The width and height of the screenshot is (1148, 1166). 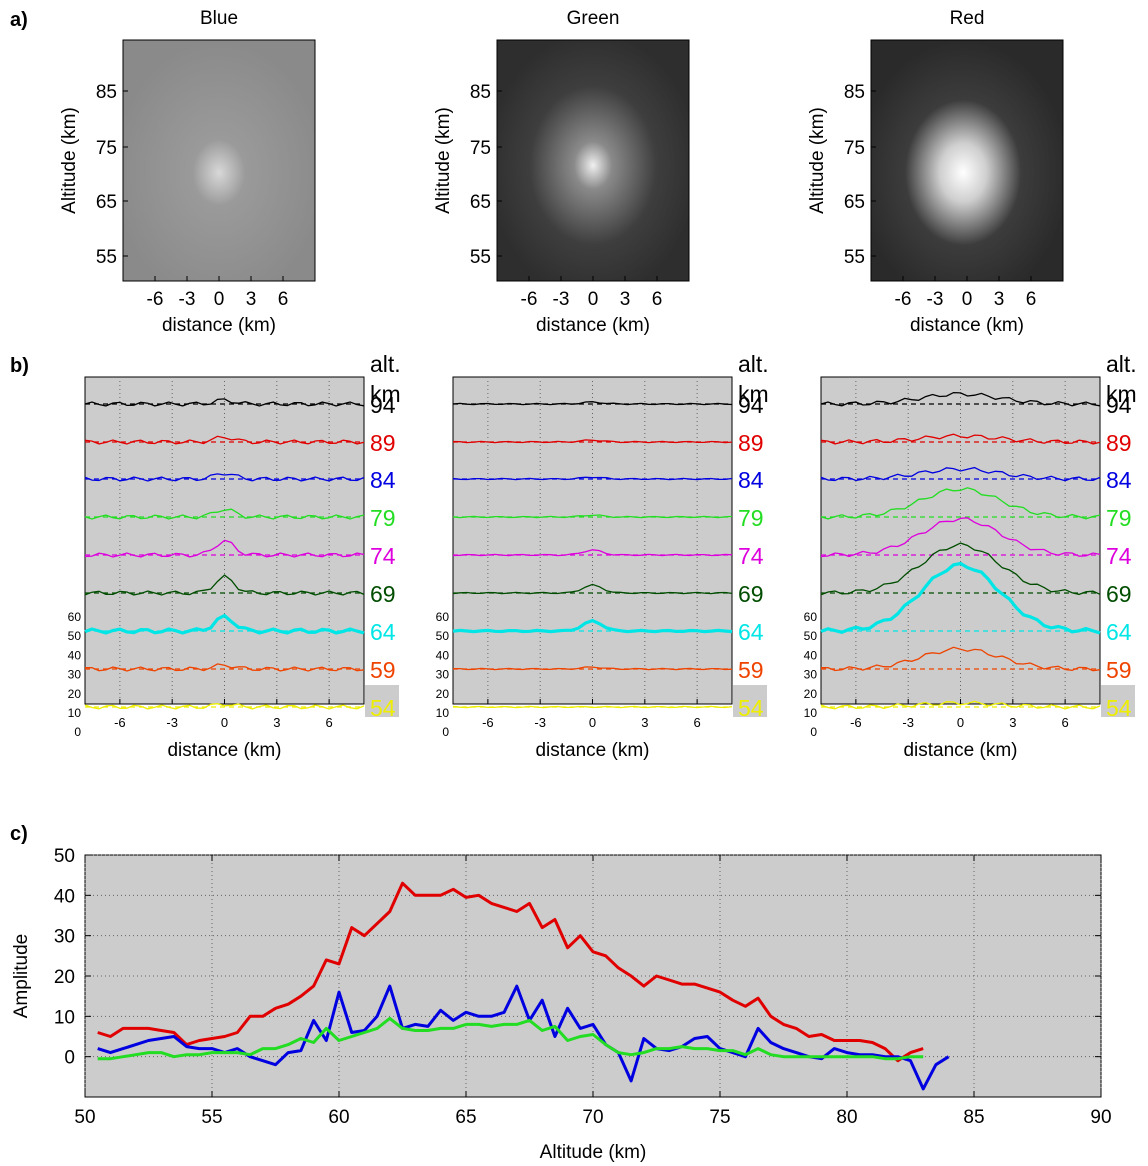 What do you see at coordinates (219, 18) in the screenshot?
I see `heatmap-title: Blue` at bounding box center [219, 18].